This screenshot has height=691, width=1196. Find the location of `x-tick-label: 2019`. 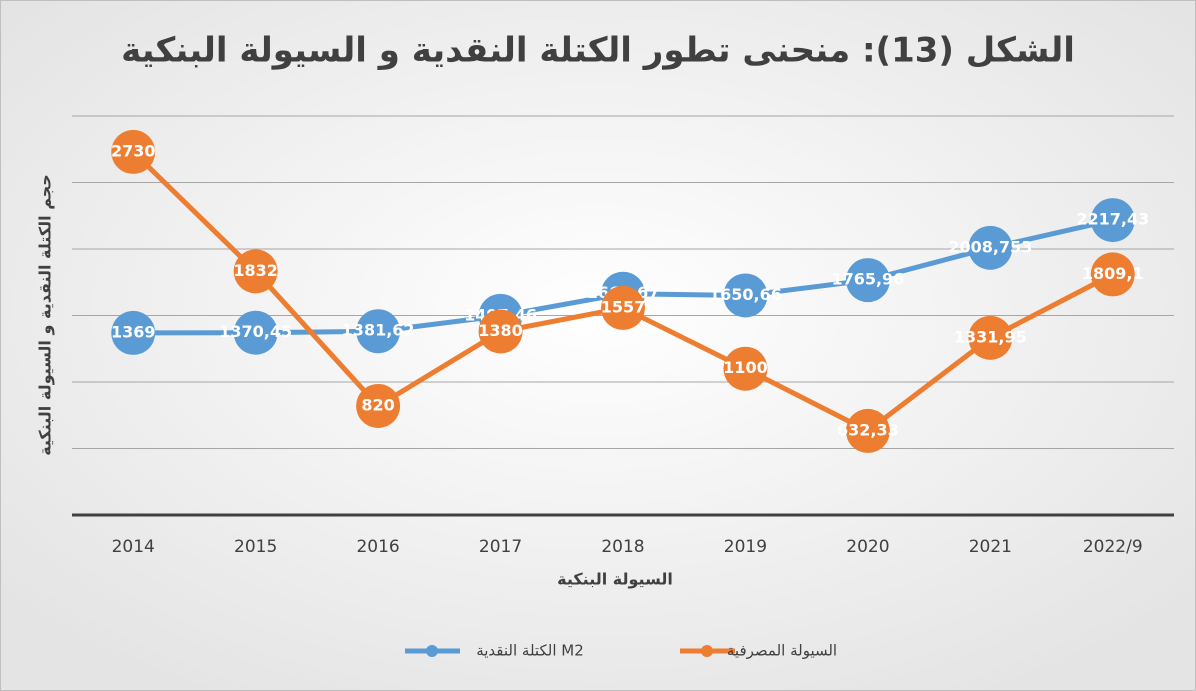

x-tick-label: 2019 is located at coordinates (745, 547).